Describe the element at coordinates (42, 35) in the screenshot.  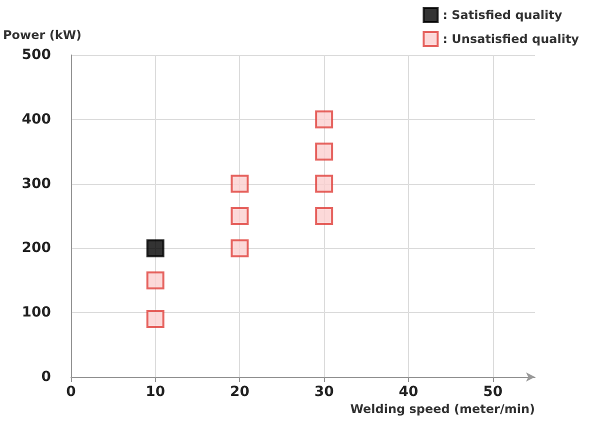
I see `y-axis-title: Power (kW)` at that location.